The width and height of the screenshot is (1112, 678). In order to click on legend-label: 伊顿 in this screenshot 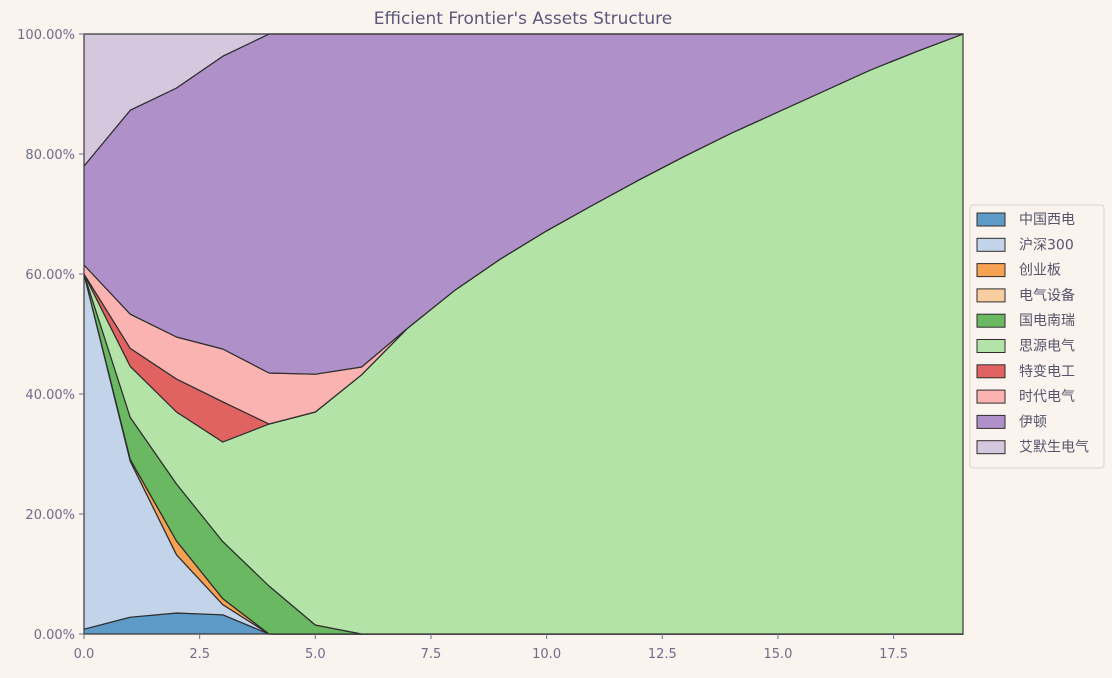, I will do `click(1033, 422)`.